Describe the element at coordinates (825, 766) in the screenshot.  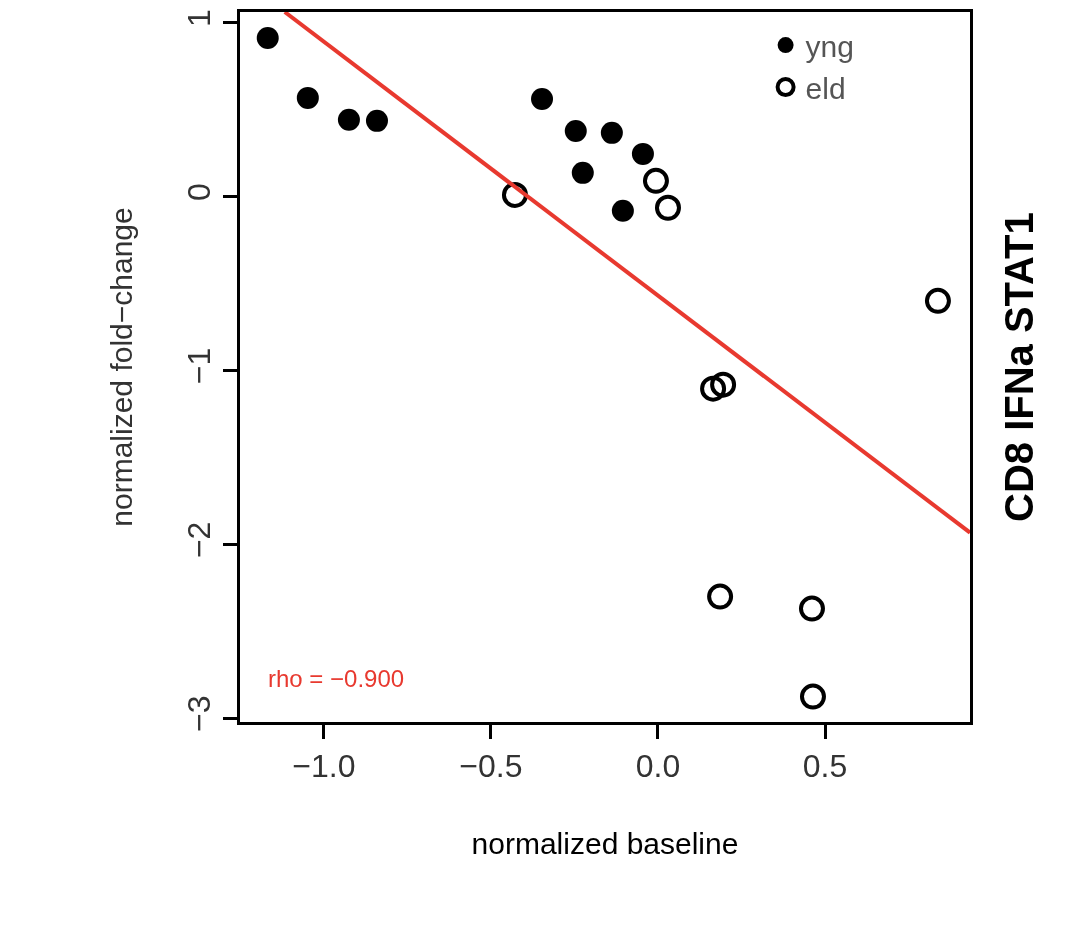
I see `x-tick-label: 0.5` at that location.